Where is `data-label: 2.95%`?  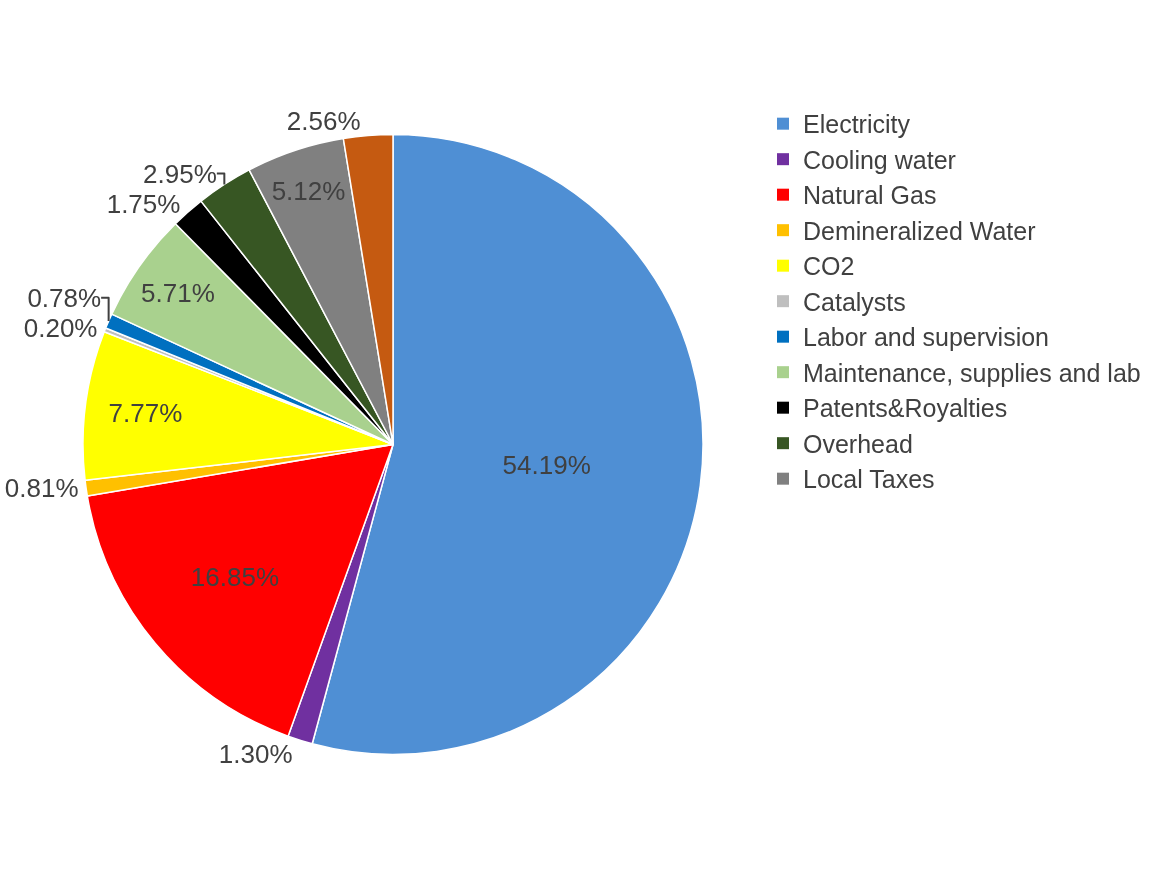
data-label: 2.95% is located at coordinates (180, 173).